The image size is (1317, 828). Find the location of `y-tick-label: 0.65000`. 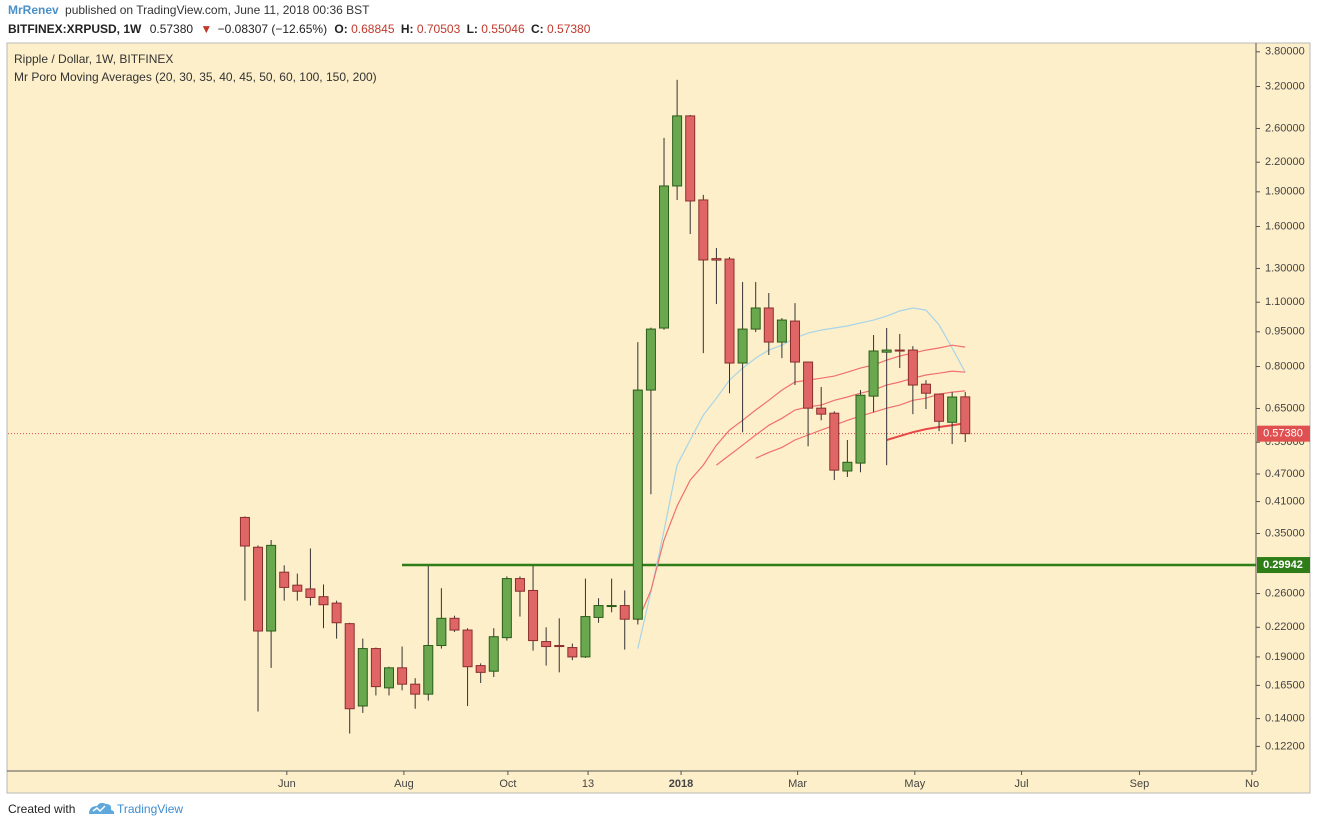

y-tick-label: 0.65000 is located at coordinates (1285, 408).